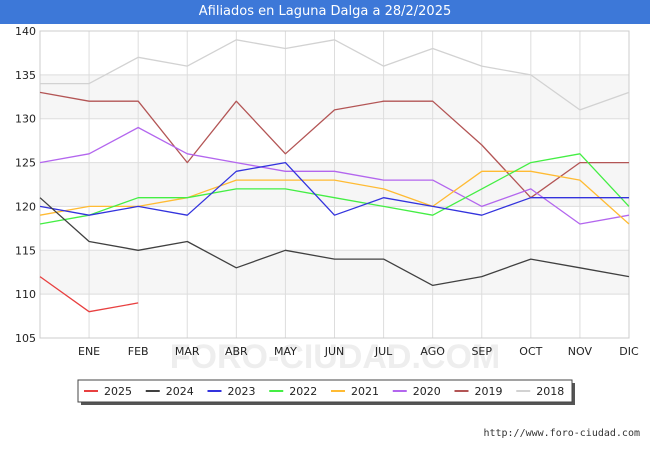 Image resolution: width=650 pixels, height=450 pixels. I want to click on x-tick-label: DIC, so click(629, 351).